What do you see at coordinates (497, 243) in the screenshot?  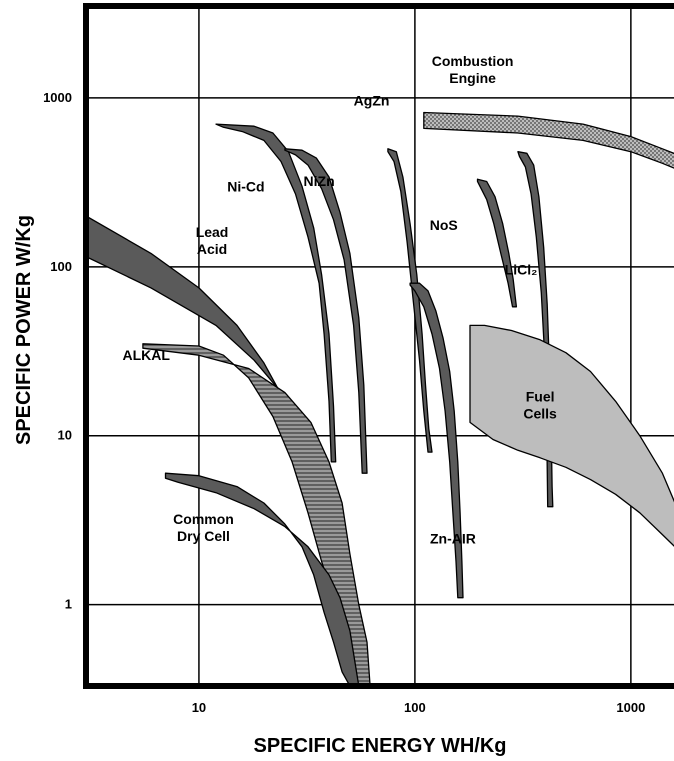 I see `region-nos` at bounding box center [497, 243].